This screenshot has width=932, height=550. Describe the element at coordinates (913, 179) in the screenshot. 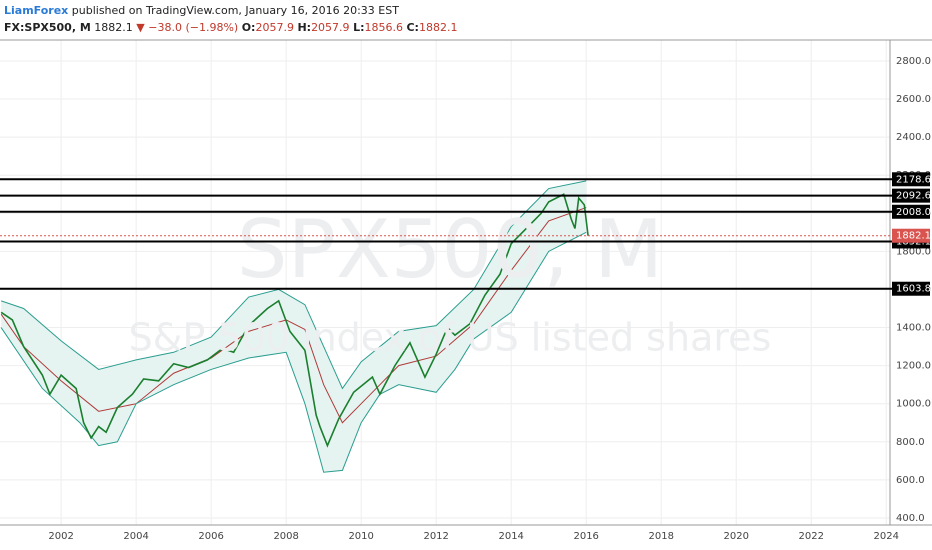

I see `level-label: 2178.6` at that location.